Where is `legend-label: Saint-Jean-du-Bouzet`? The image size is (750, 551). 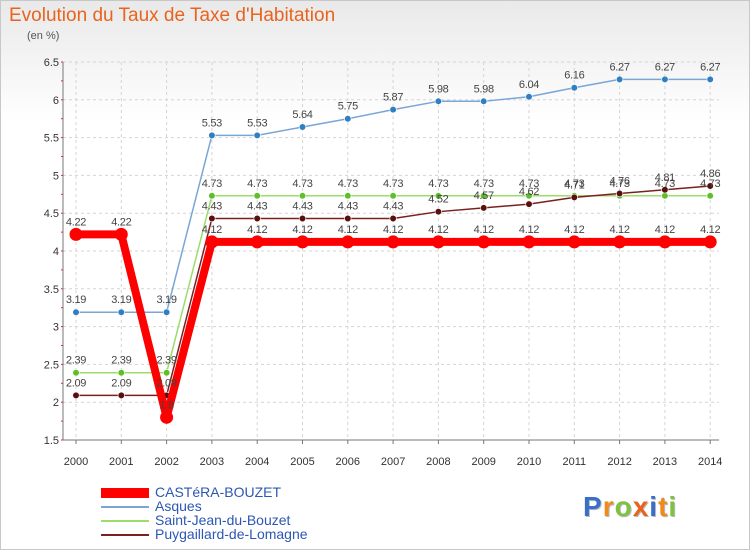 legend-label: Saint-Jean-du-Bouzet is located at coordinates (223, 520).